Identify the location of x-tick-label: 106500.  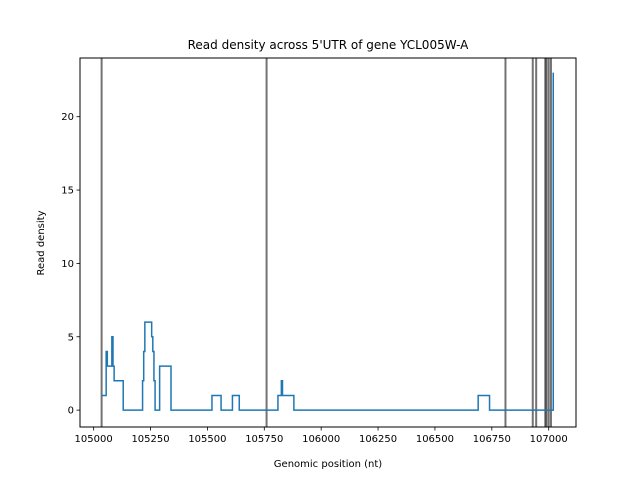
(435, 439).